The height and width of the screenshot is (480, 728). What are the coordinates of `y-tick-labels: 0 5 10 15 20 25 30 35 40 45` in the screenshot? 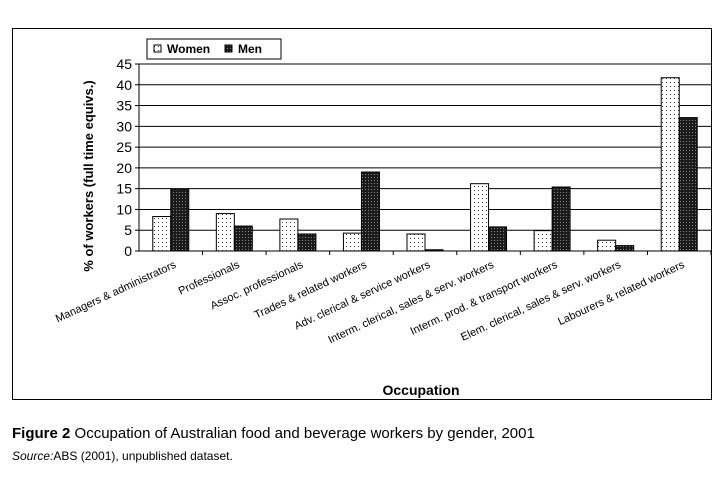 It's located at (127, 157).